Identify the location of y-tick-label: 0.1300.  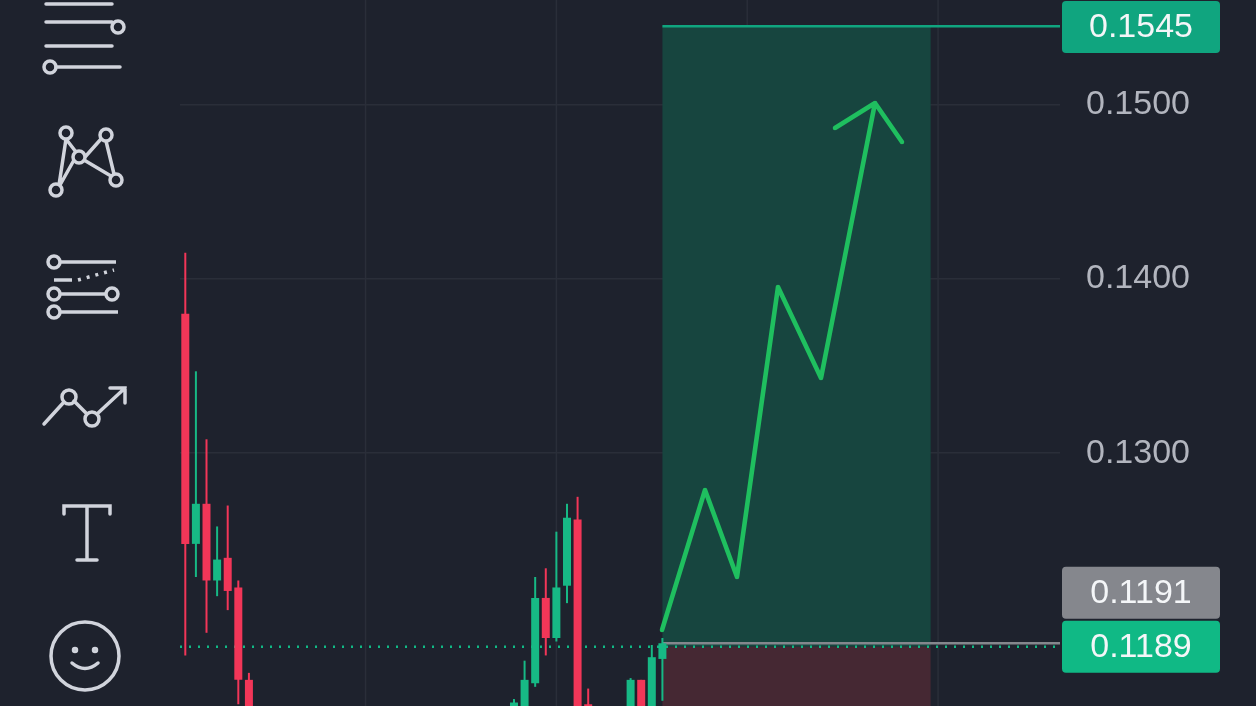
(1138, 450).